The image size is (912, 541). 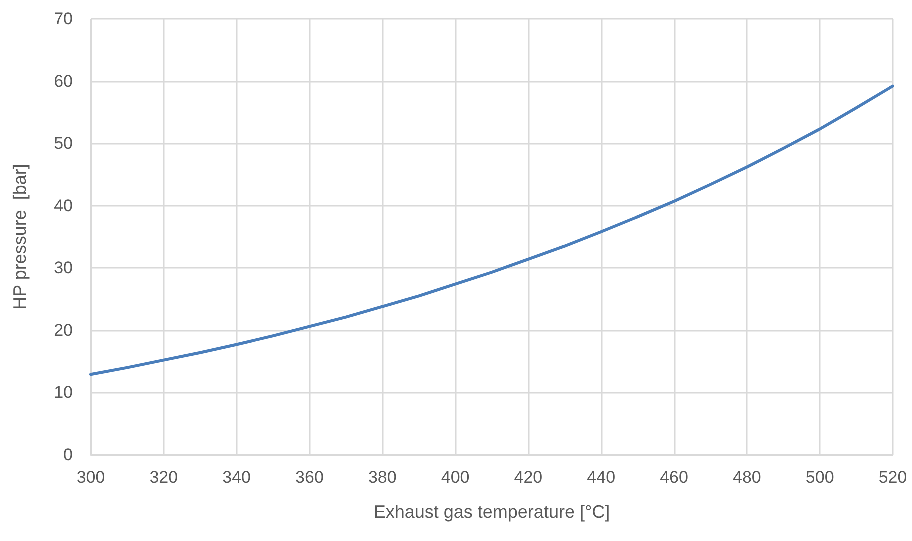 What do you see at coordinates (63, 206) in the screenshot?
I see `y-tick-label: 40` at bounding box center [63, 206].